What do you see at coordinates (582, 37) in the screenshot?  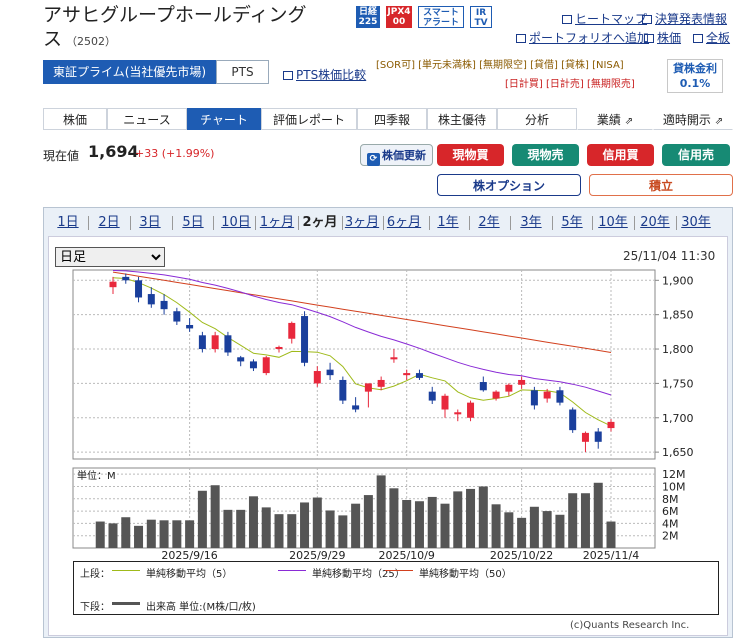 I see `portfolio-add-link: ポートフォリオへ追加` at bounding box center [582, 37].